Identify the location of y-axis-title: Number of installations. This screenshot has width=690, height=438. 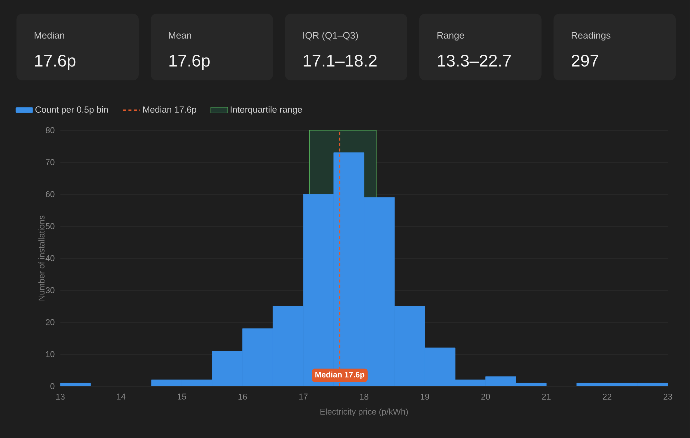
(41, 258).